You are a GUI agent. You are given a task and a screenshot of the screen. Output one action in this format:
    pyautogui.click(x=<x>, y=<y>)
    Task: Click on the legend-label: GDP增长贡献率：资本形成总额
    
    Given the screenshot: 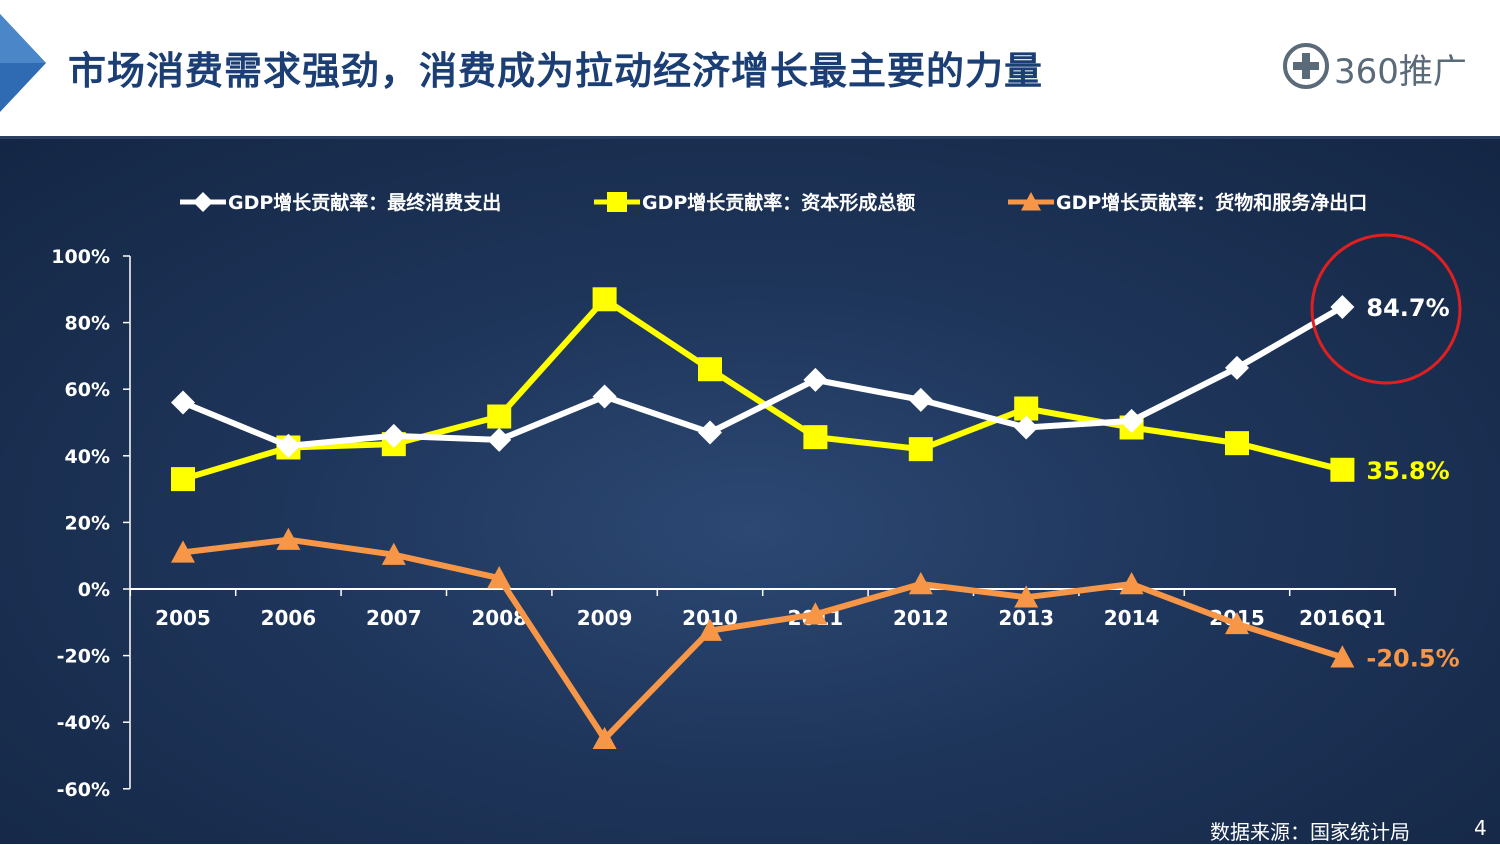 What is the action you would take?
    pyautogui.click(x=778, y=202)
    